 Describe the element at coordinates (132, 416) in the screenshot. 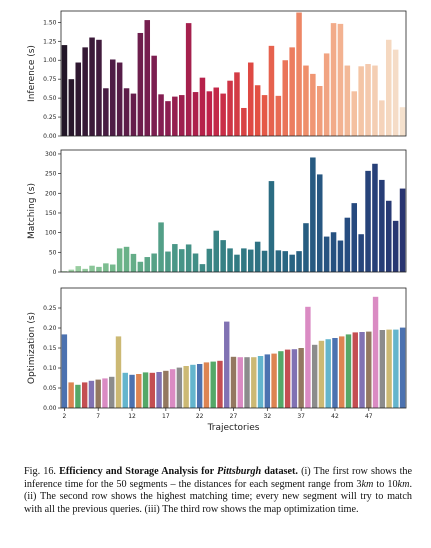

I see `x-tick-label-2: 12` at that location.